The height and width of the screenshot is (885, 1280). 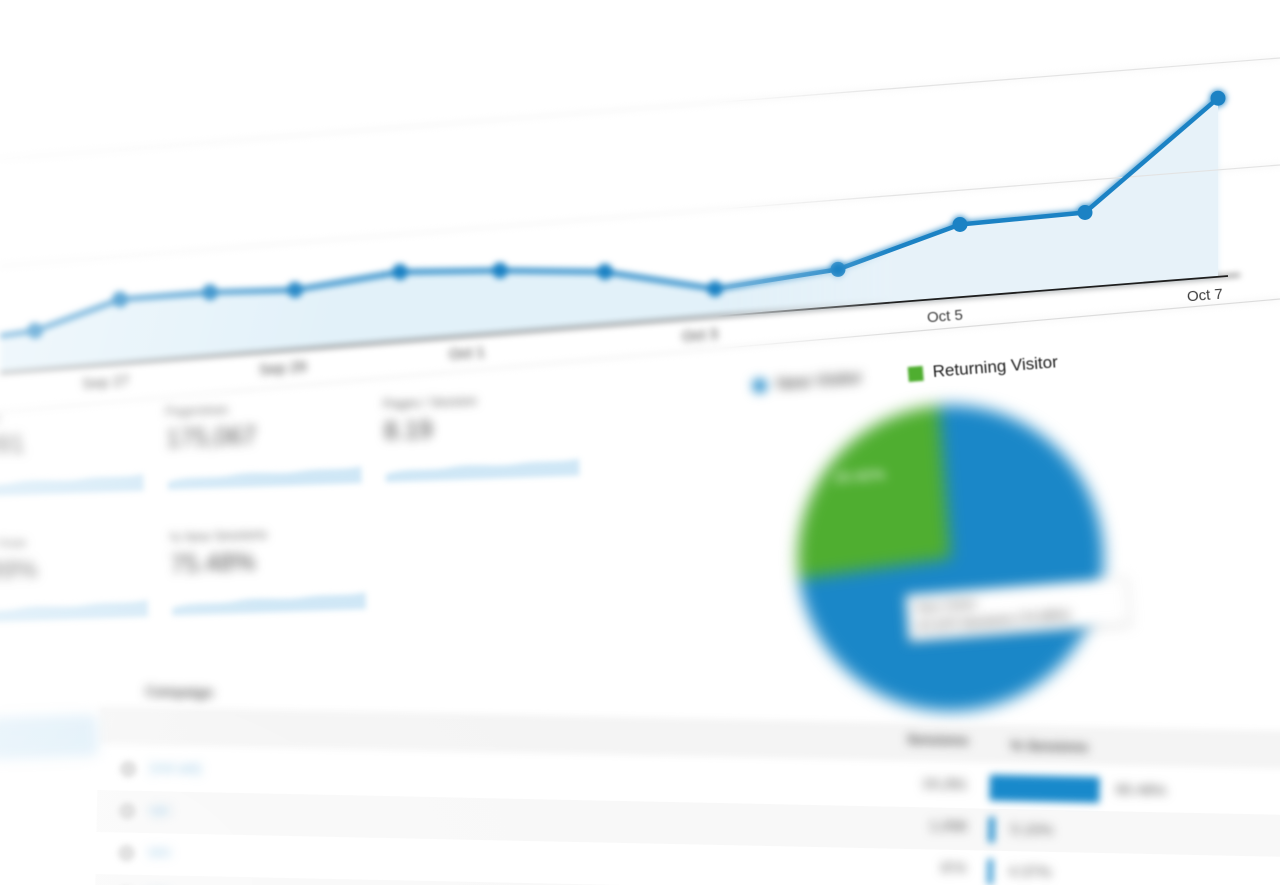 I want to click on pie-chart, so click(x=951, y=558).